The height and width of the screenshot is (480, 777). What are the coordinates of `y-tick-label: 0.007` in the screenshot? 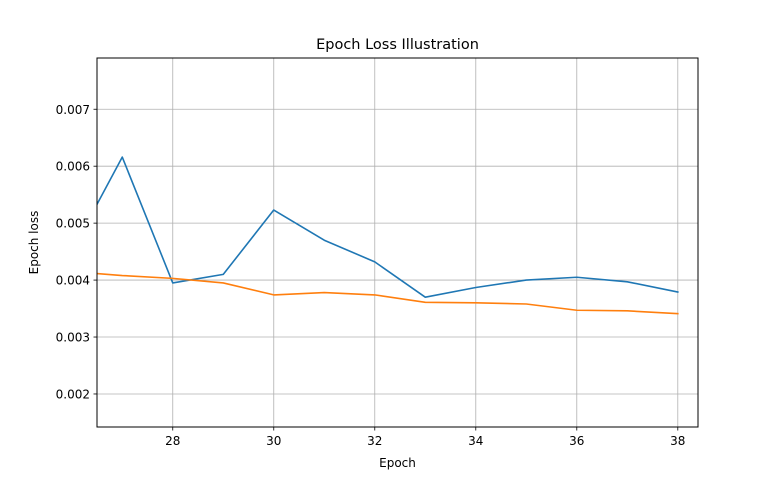 It's located at (73, 110).